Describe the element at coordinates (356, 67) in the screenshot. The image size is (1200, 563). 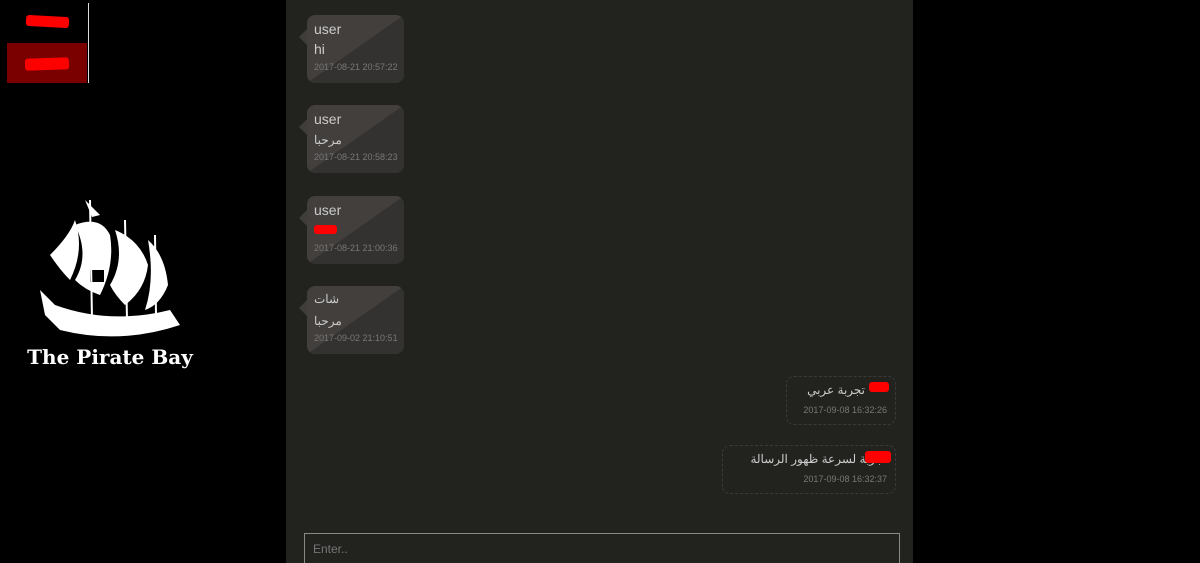
I see `message-time: 2017-08-21 20:57:22` at that location.